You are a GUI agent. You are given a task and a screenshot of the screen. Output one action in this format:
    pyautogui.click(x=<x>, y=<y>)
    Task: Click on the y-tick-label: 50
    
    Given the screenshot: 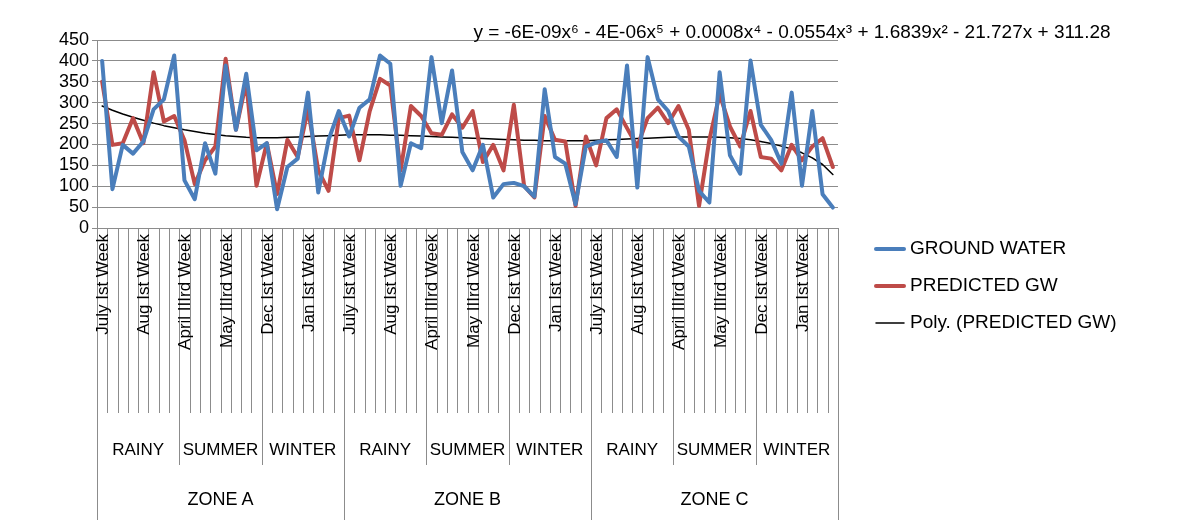 What is the action you would take?
    pyautogui.click(x=78, y=206)
    